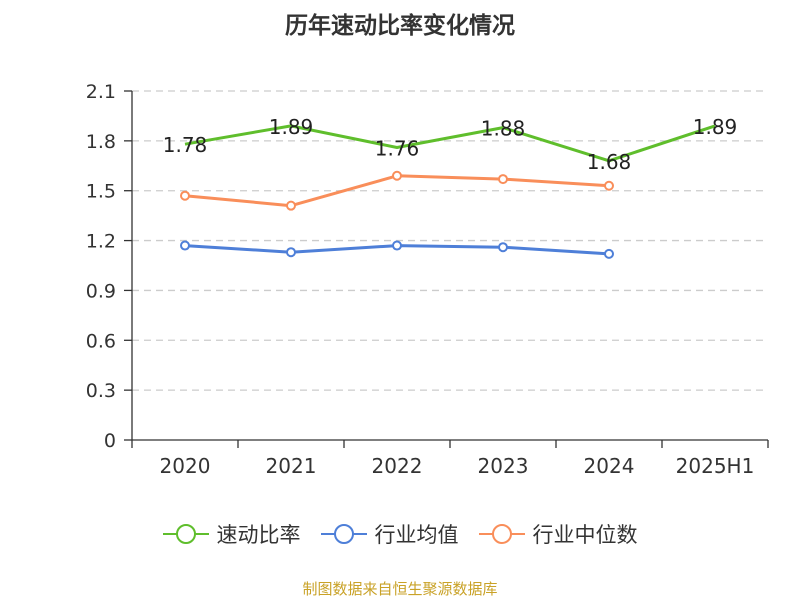 Image resolution: width=800 pixels, height=600 pixels. What do you see at coordinates (400, 589) in the screenshot?
I see `source-note: 制图数据来自恒生聚源数据库` at bounding box center [400, 589].